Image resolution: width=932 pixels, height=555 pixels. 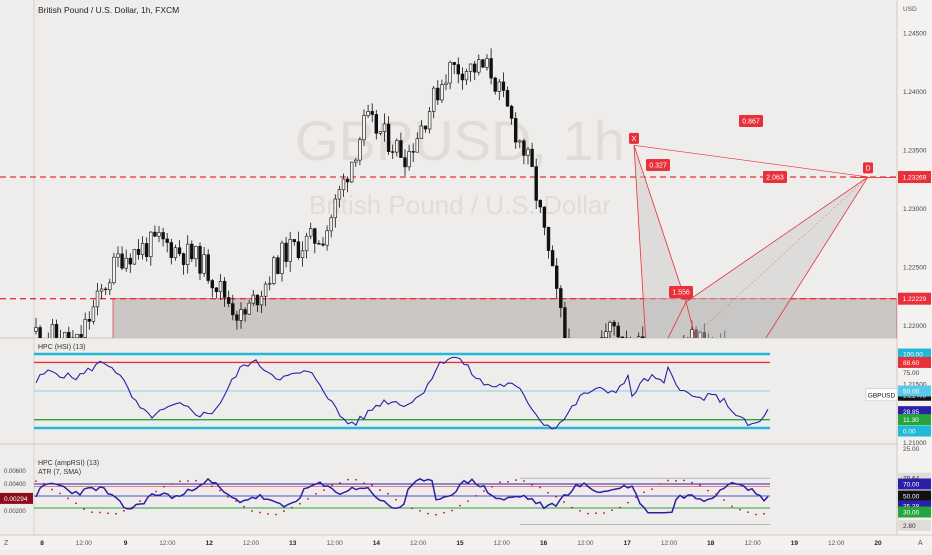 What do you see at coordinates (16, 499) in the screenshot?
I see `atr-value-label: 0.00294` at bounding box center [16, 499].